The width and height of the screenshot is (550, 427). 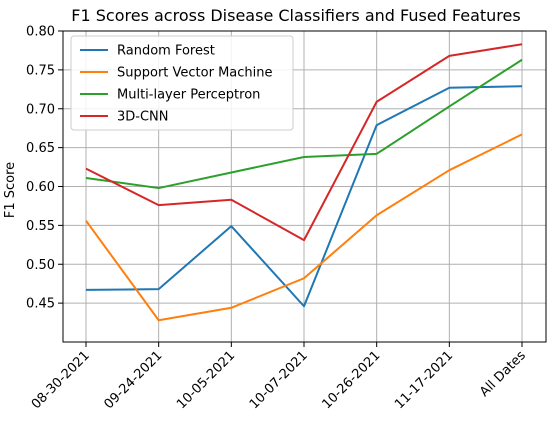 I want to click on legend-box, so click(x=182, y=83).